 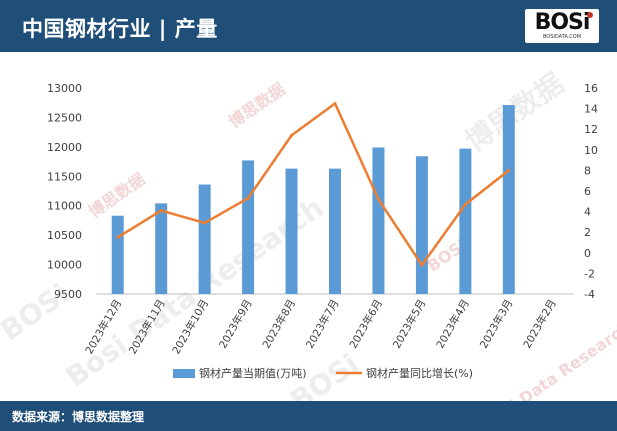 What do you see at coordinates (591, 109) in the screenshot?
I see `y-right-tick-label: 14` at bounding box center [591, 109].